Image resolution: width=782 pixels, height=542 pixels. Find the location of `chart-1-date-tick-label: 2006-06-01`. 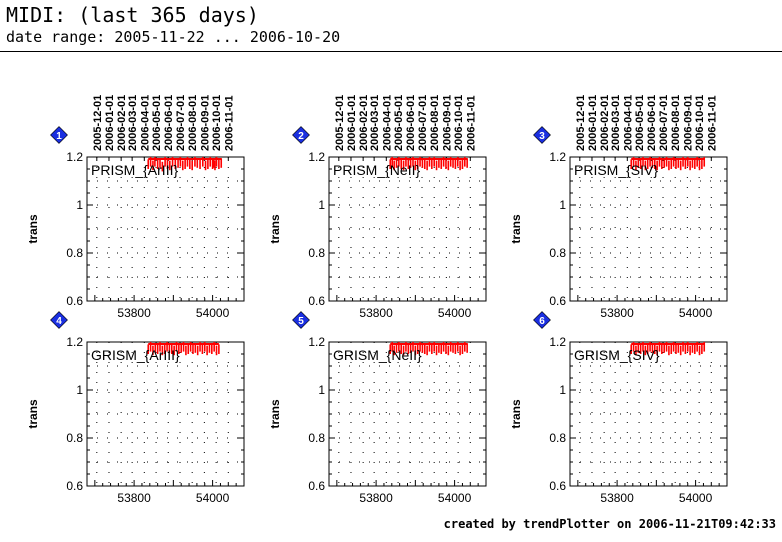

chart-1-date-tick-label: 2006-06-01 is located at coordinates (169, 123).